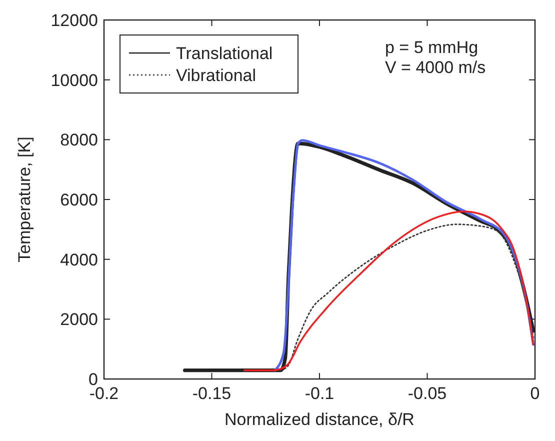 The height and width of the screenshot is (441, 555). What do you see at coordinates (79, 260) in the screenshot?
I see `y-tick-label: 4000` at bounding box center [79, 260].